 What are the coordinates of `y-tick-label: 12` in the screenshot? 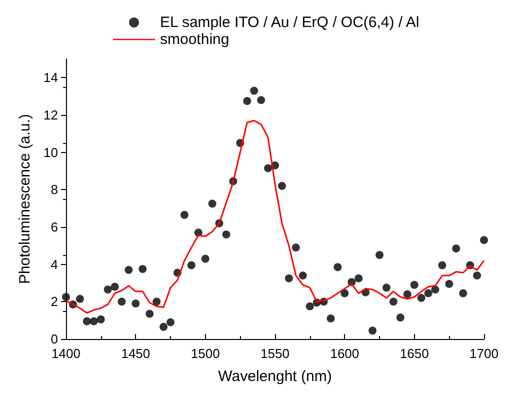 It's located at (51, 115).